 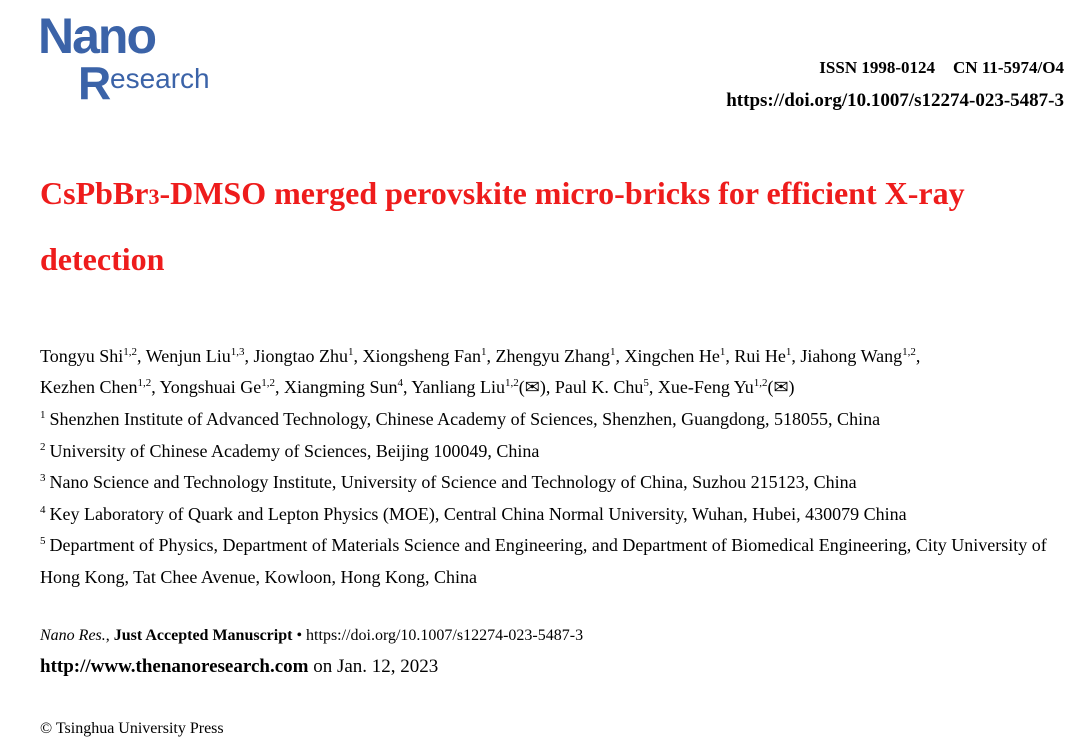 I want to click on author-name: Yanliang Liu, so click(x=458, y=387).